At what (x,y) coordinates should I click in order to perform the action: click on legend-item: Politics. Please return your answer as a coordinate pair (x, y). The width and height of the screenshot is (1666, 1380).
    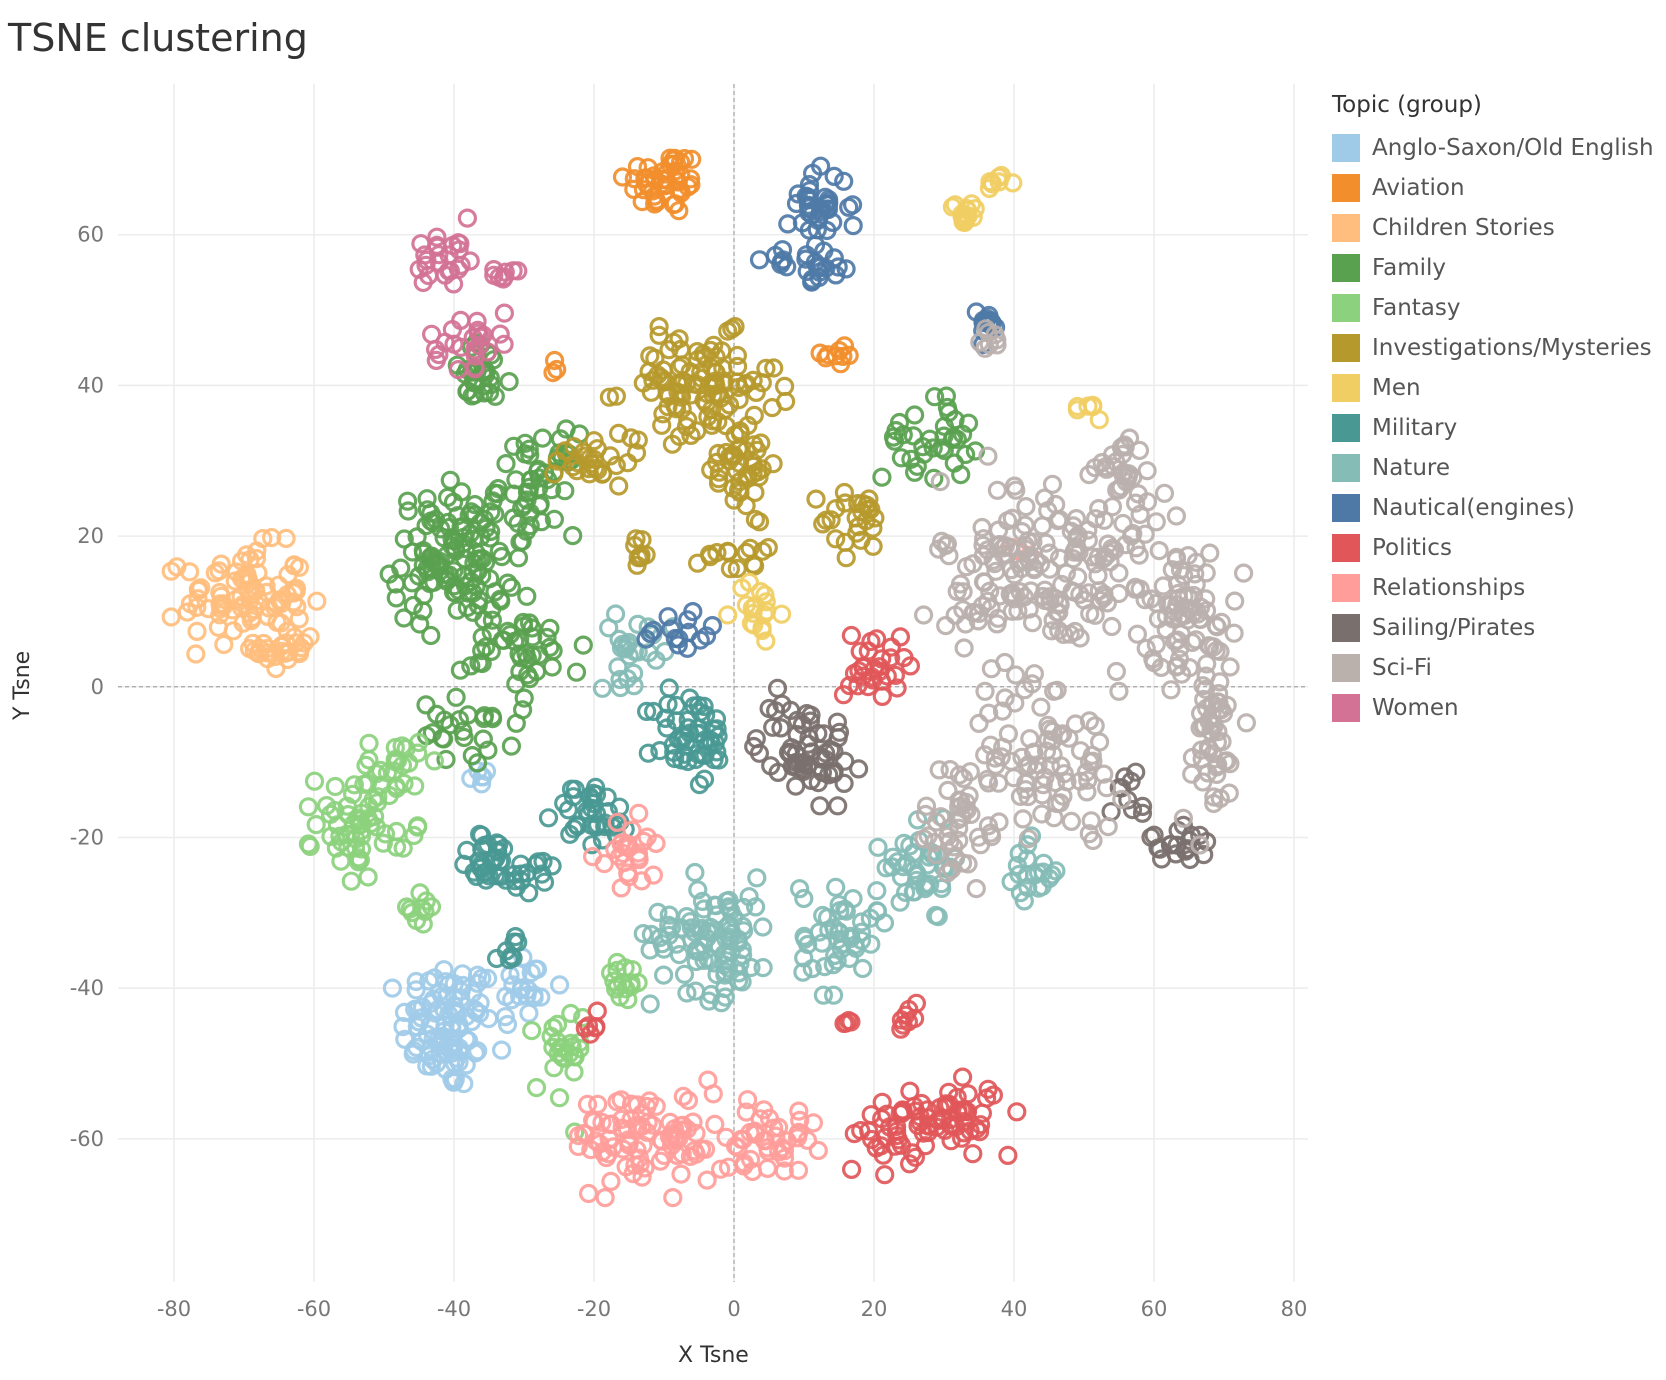
    Looking at the image, I should click on (1493, 548).